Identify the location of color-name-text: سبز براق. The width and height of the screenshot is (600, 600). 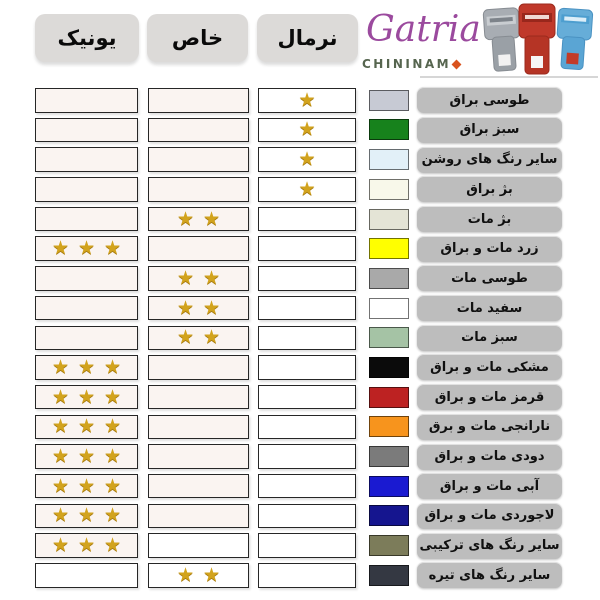
(489, 130).